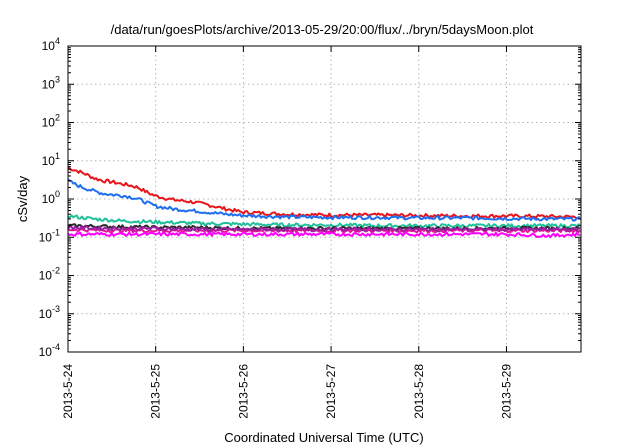 This screenshot has width=640, height=448. What do you see at coordinates (243, 391) in the screenshot?
I see `x-tick-label: 2013-5-26` at bounding box center [243, 391].